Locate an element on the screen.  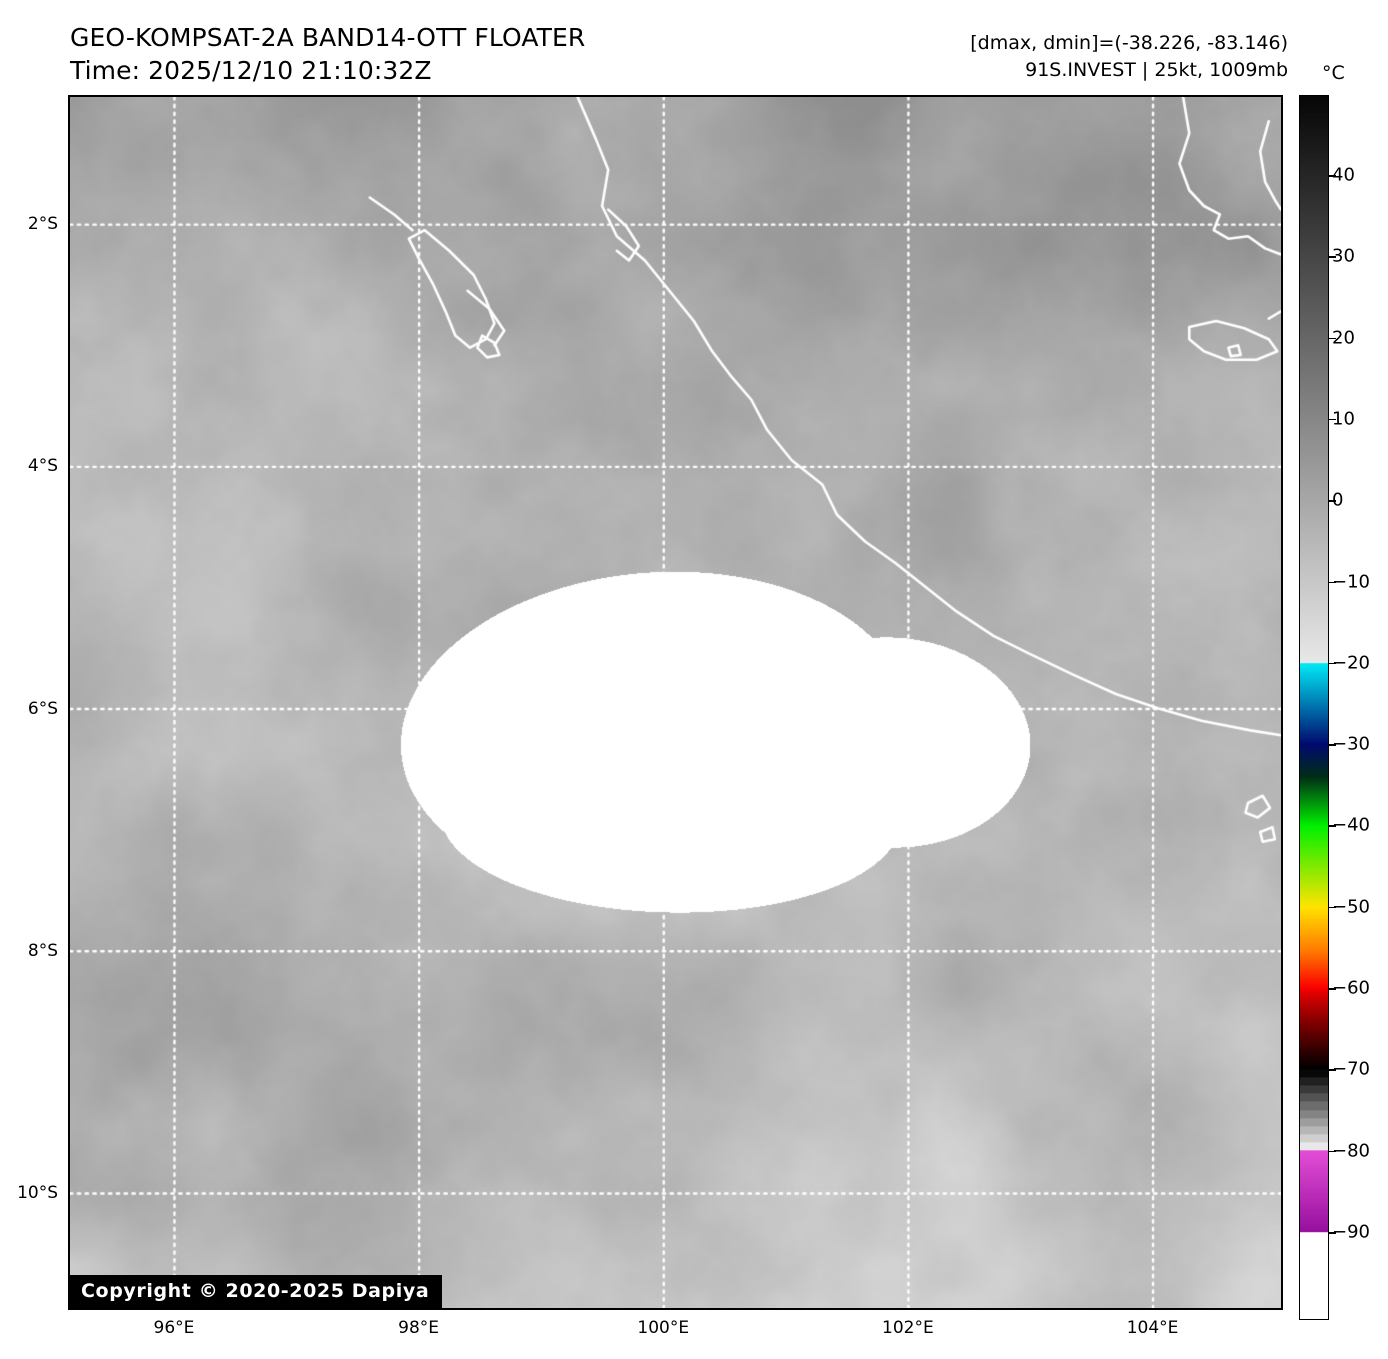
y-tick-label: 2°S is located at coordinates (42, 224).